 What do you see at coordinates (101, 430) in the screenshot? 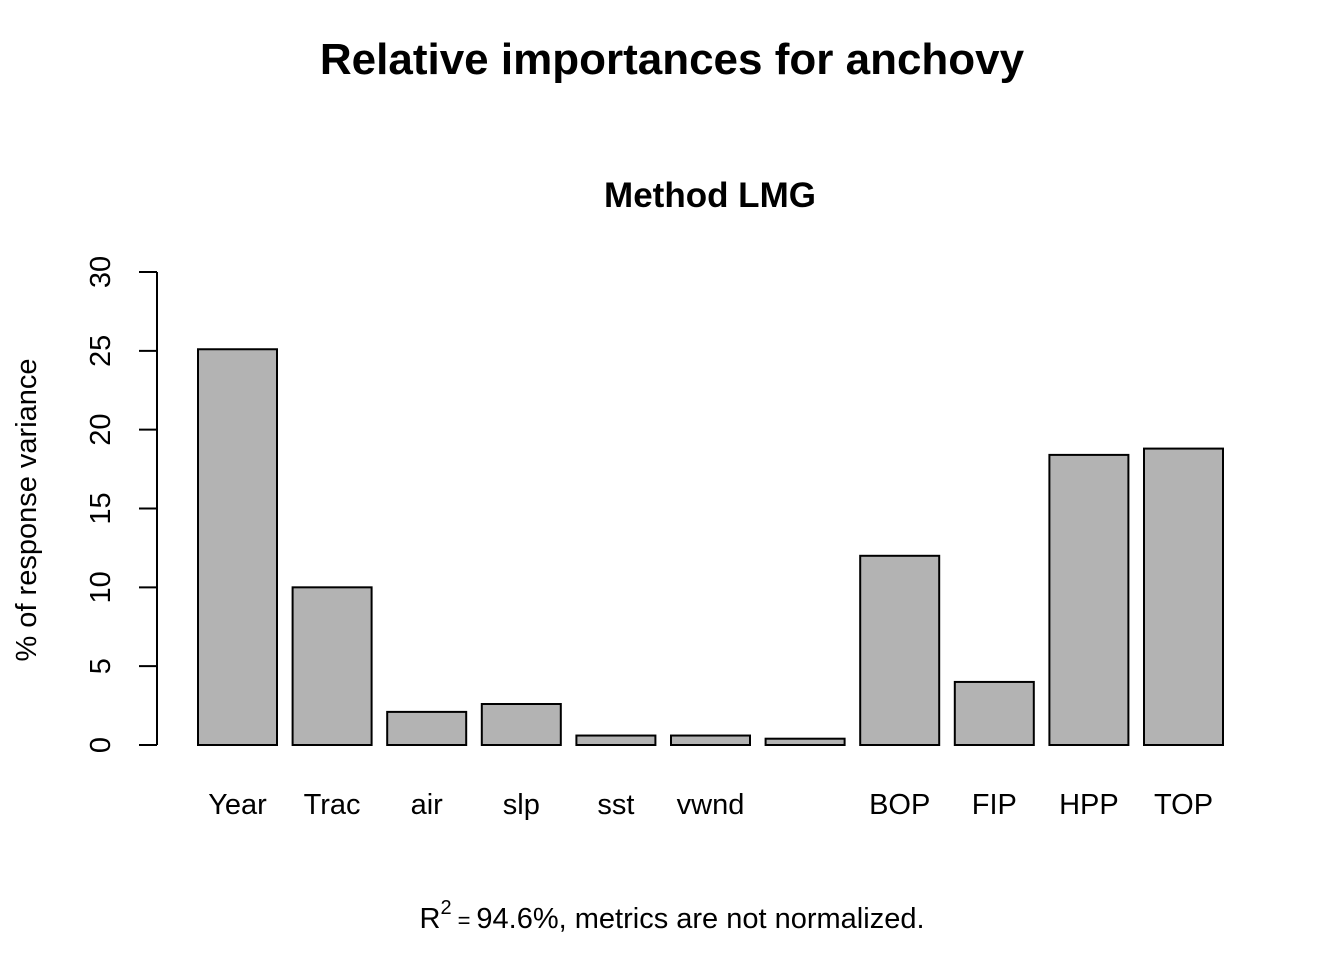
I see `y-tick-label: 20` at bounding box center [101, 430].